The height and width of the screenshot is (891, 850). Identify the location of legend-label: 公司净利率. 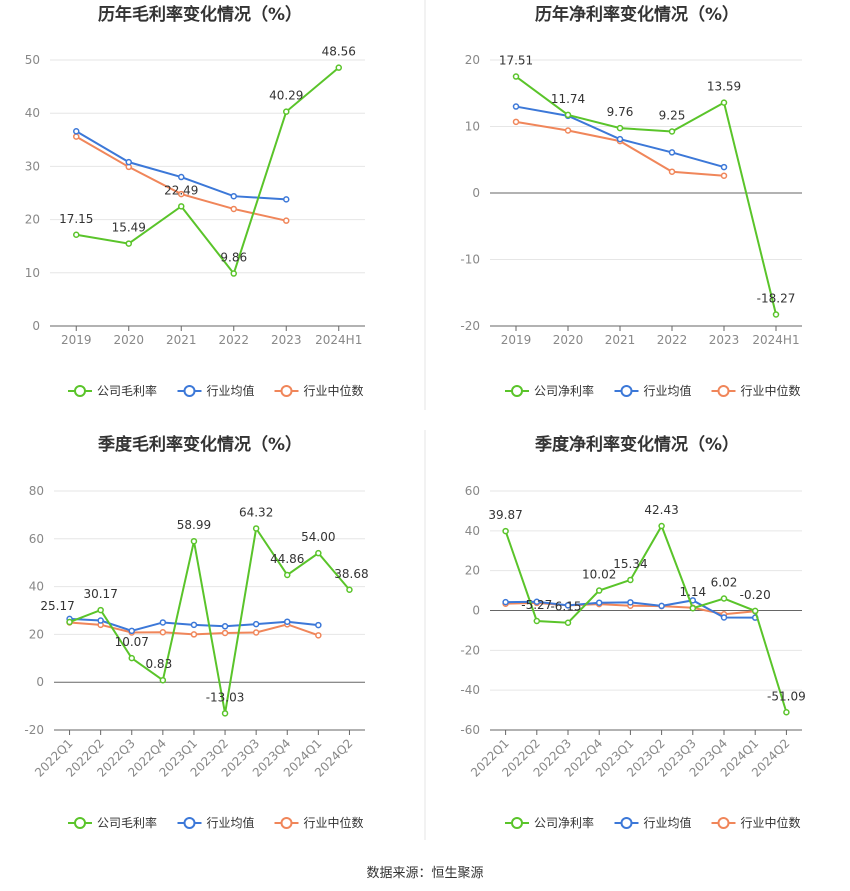
(564, 390).